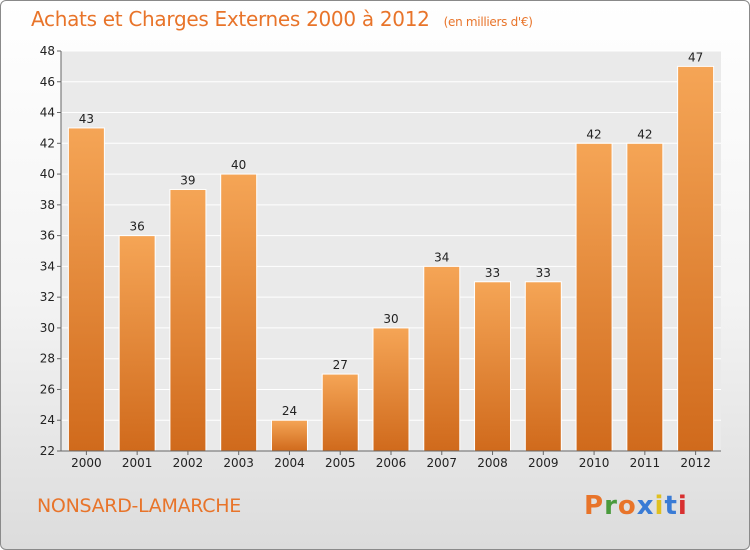 This screenshot has width=750, height=550. What do you see at coordinates (543, 463) in the screenshot?
I see `x-tick-label: 2009` at bounding box center [543, 463].